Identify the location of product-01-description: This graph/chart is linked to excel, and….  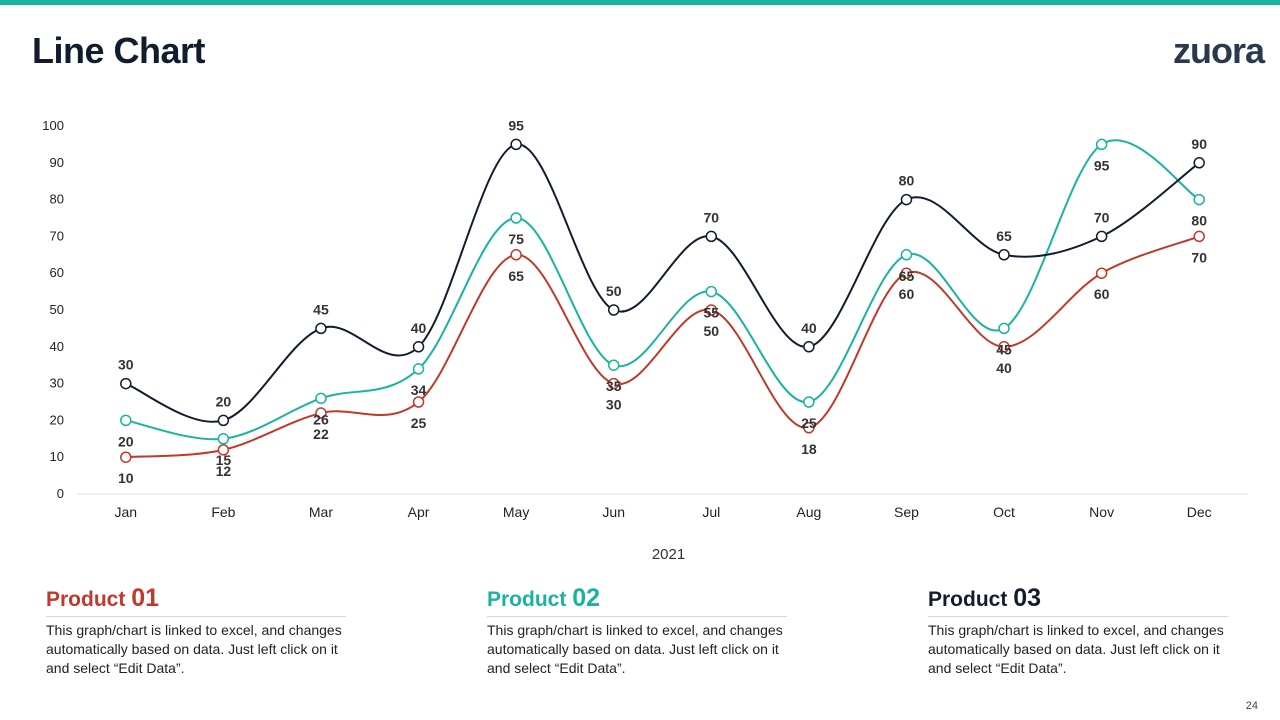
(194, 649).